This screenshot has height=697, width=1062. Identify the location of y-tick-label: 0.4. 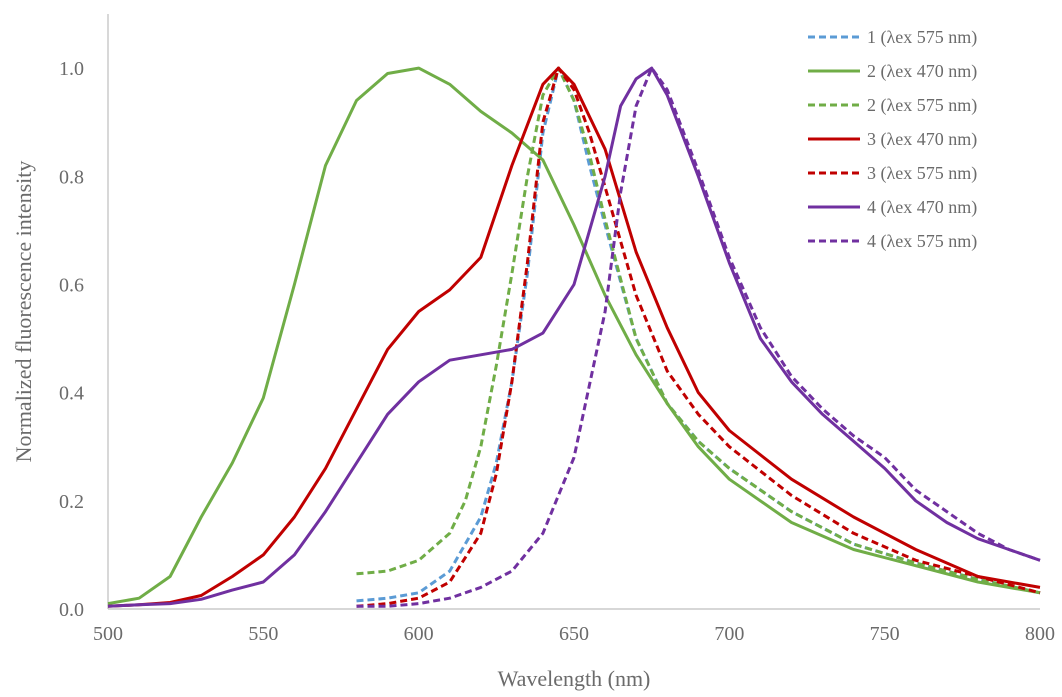
(71, 394).